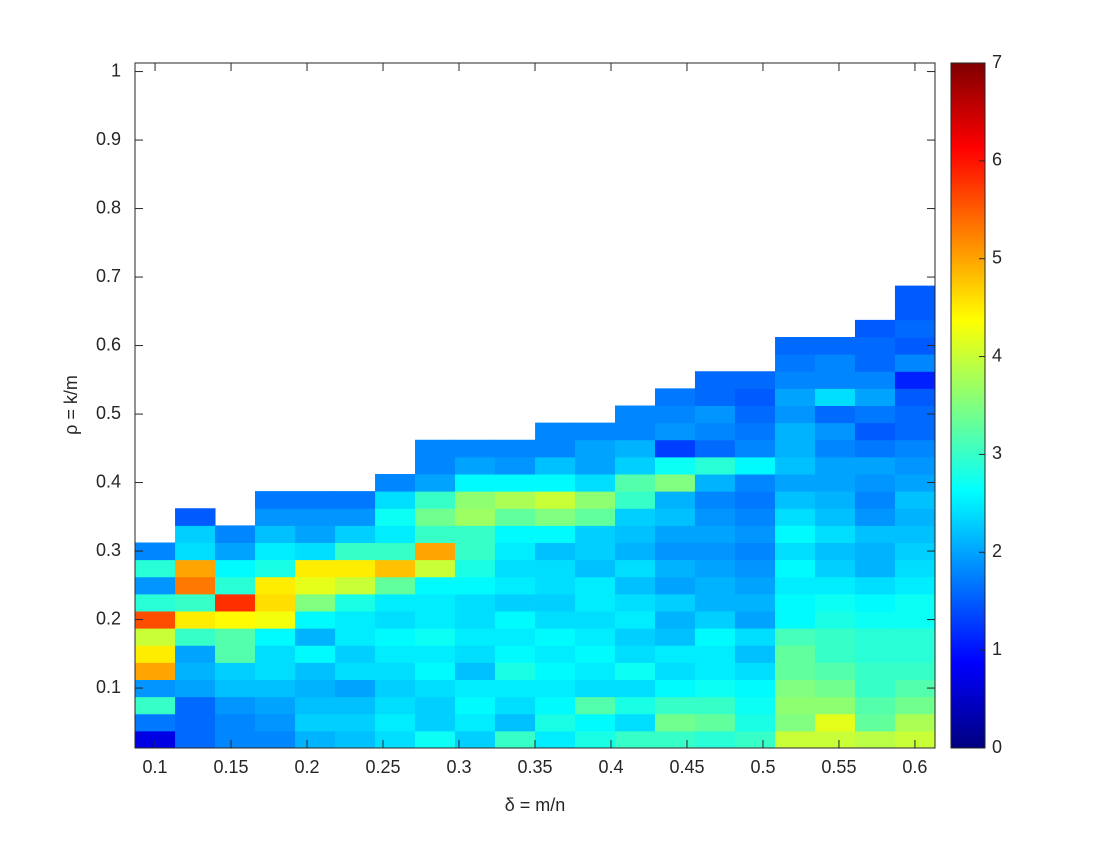 This screenshot has height=845, width=1120. I want to click on y-tick-label: 1, so click(116, 70).